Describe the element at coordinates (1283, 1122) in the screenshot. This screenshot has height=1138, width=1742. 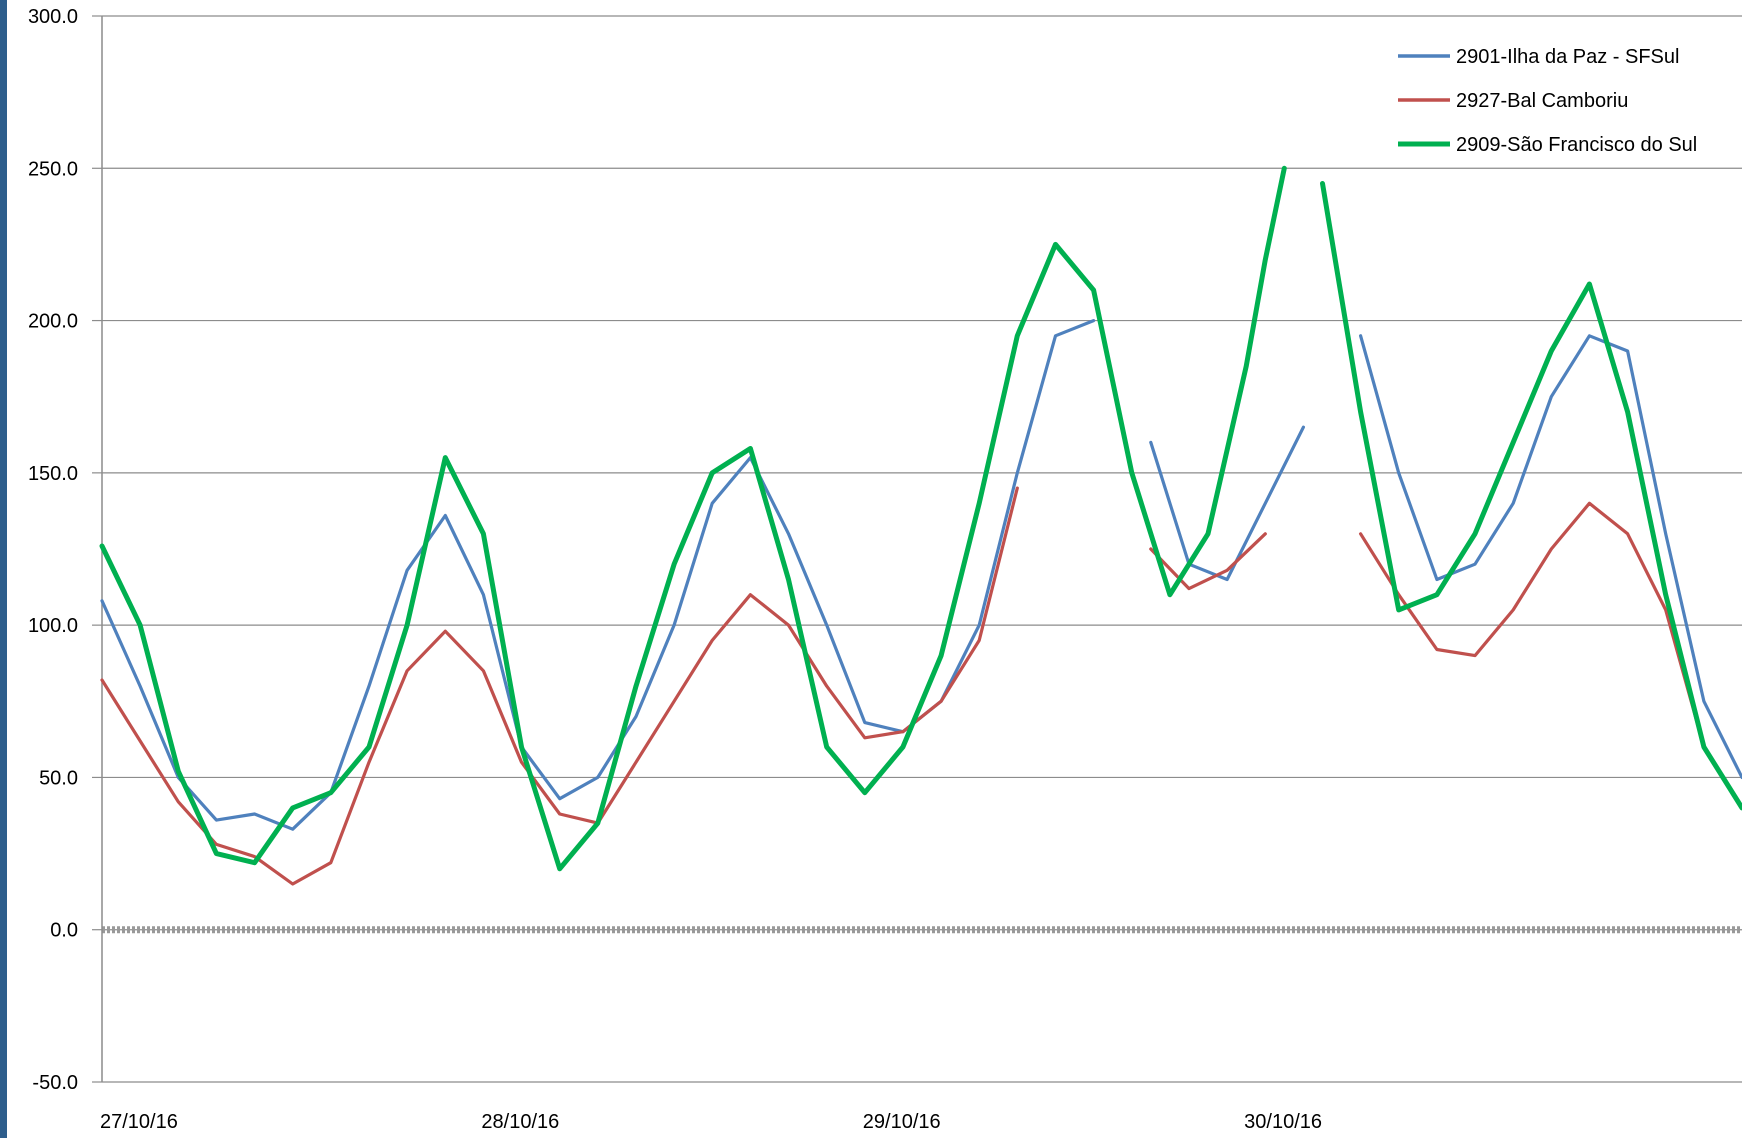
I see `x-tick-label: 30/10/16` at that location.